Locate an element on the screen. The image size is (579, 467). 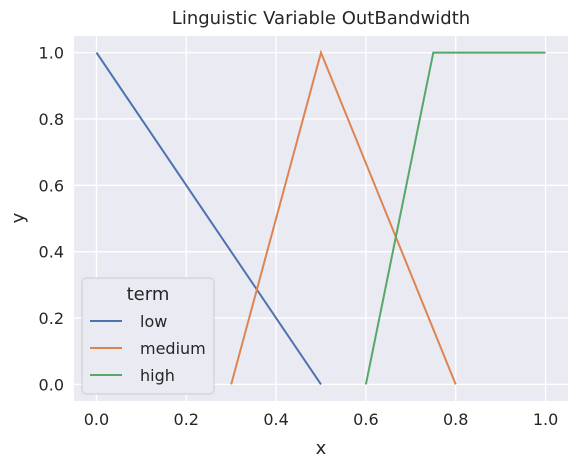
x-axis-label: x is located at coordinates (321, 448).